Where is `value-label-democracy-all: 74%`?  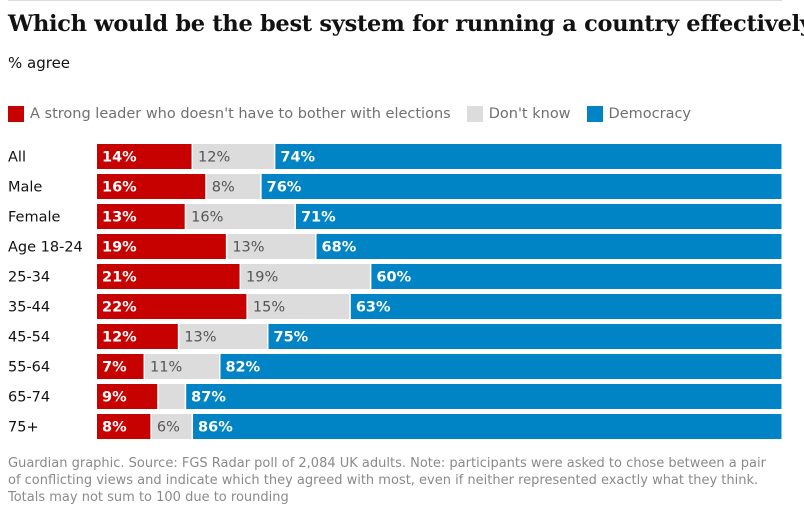
value-label-democracy-all: 74% is located at coordinates (297, 158).